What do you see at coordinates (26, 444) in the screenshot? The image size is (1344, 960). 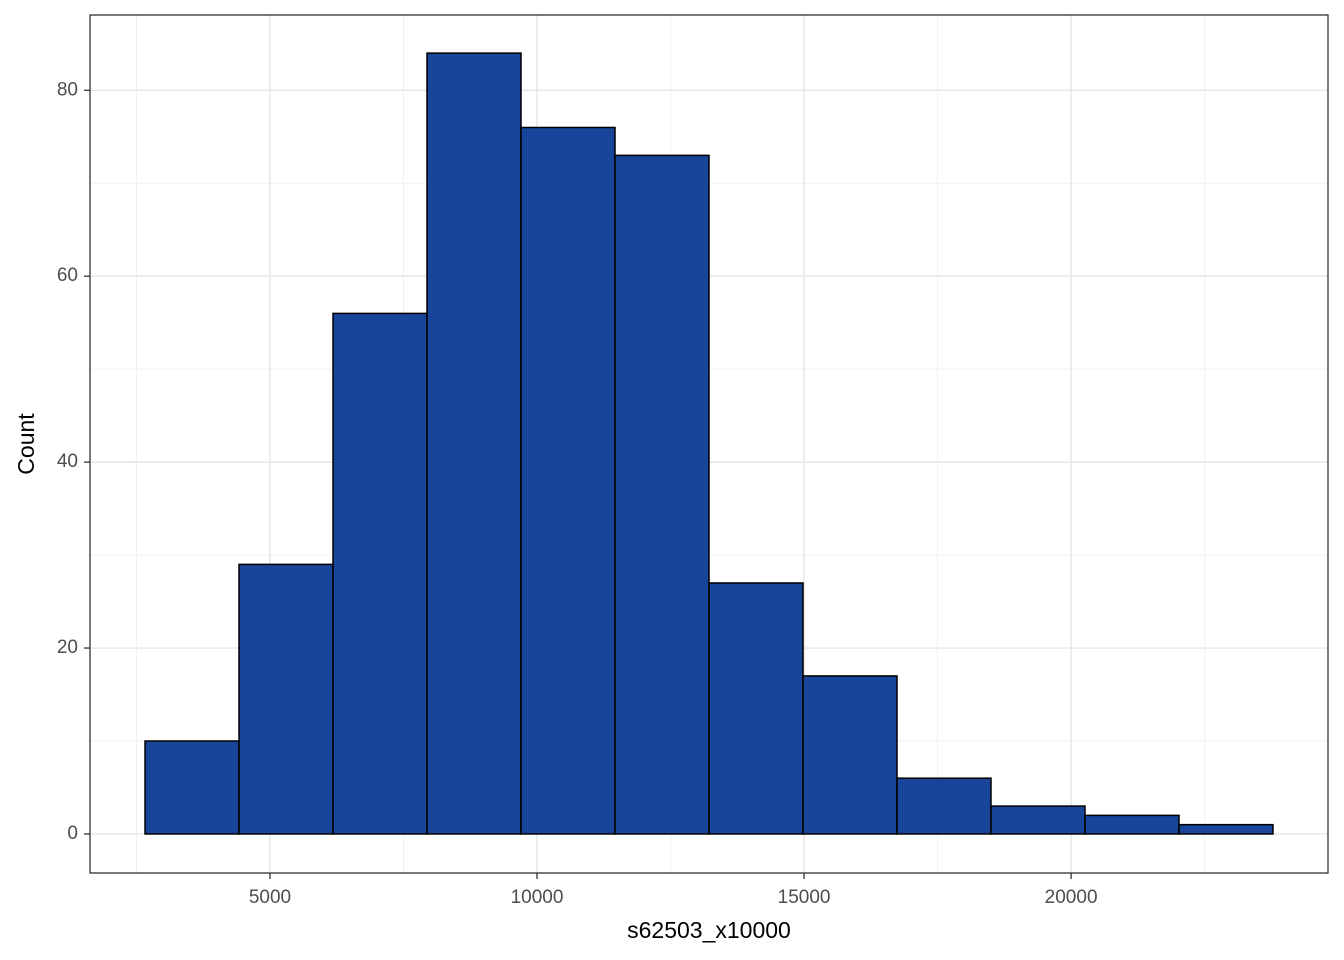 I see `y-axis-title: Count` at bounding box center [26, 444].